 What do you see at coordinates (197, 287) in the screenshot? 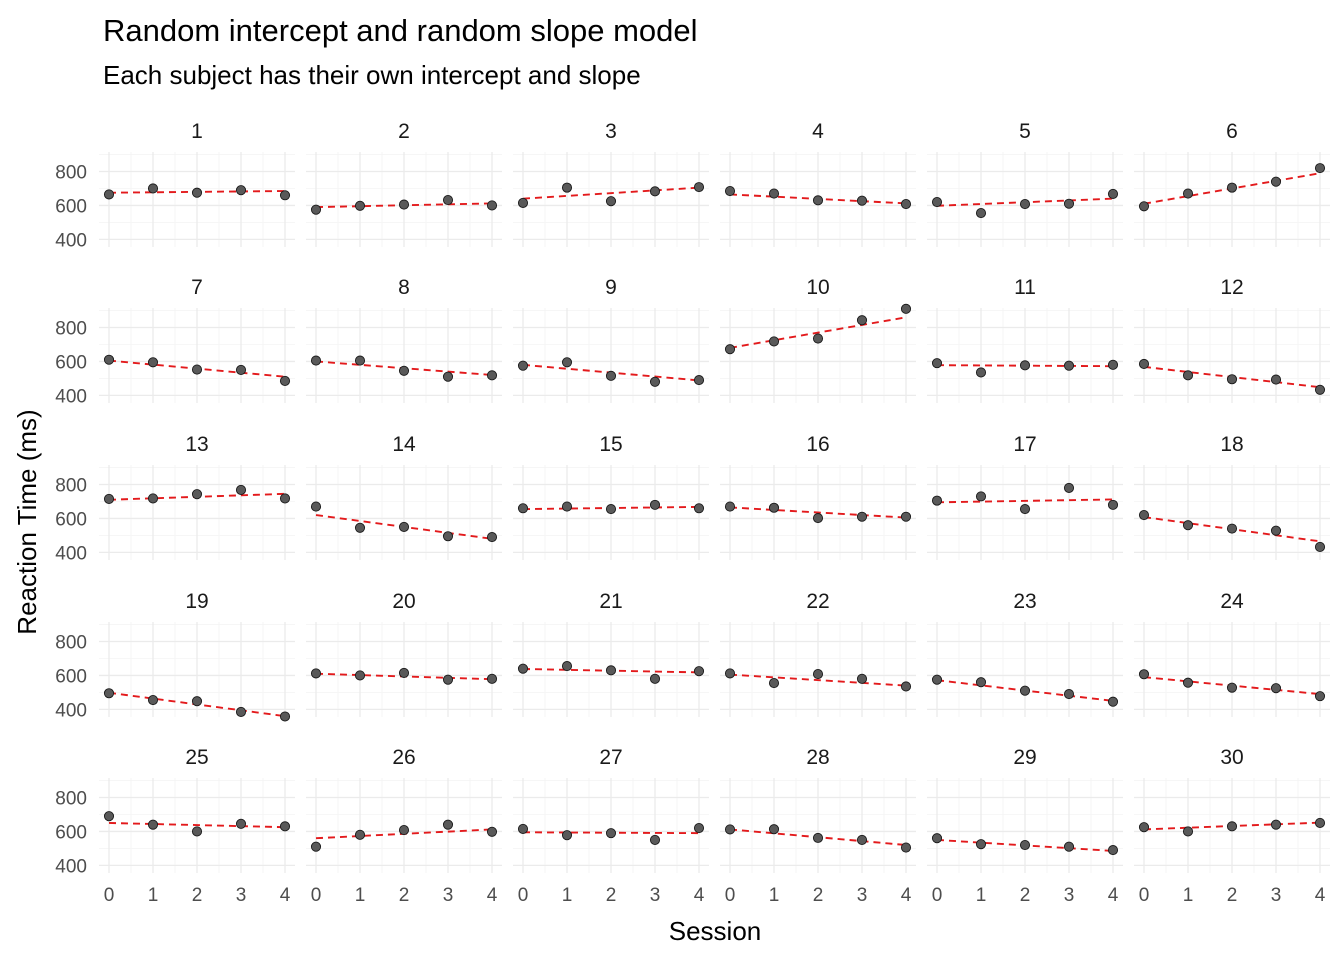
I see `facet-strip-label: 7` at bounding box center [197, 287].